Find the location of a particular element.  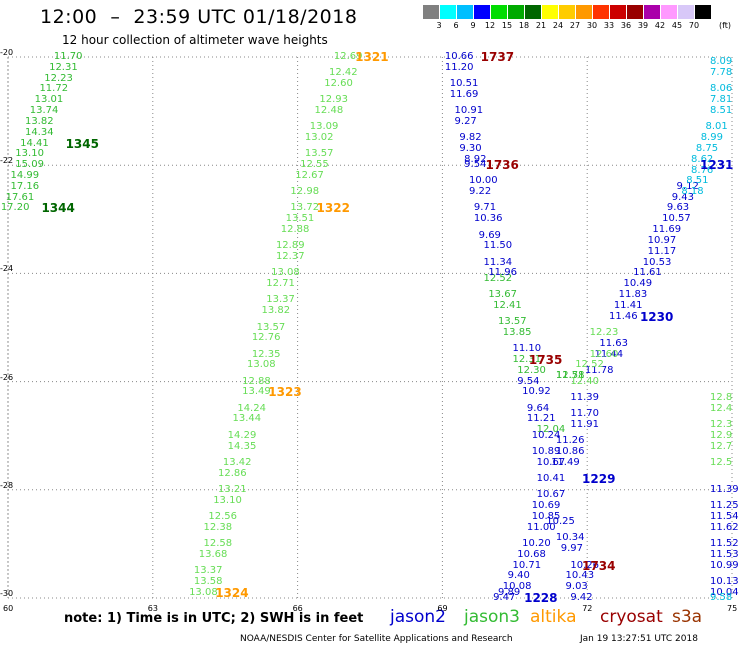

wave-height-label: 10.89 is located at coordinates (546, 451).